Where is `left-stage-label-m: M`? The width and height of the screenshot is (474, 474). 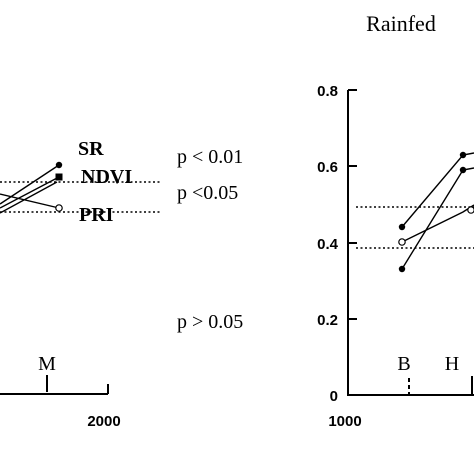 left-stage-label-m: M is located at coordinates (47, 364).